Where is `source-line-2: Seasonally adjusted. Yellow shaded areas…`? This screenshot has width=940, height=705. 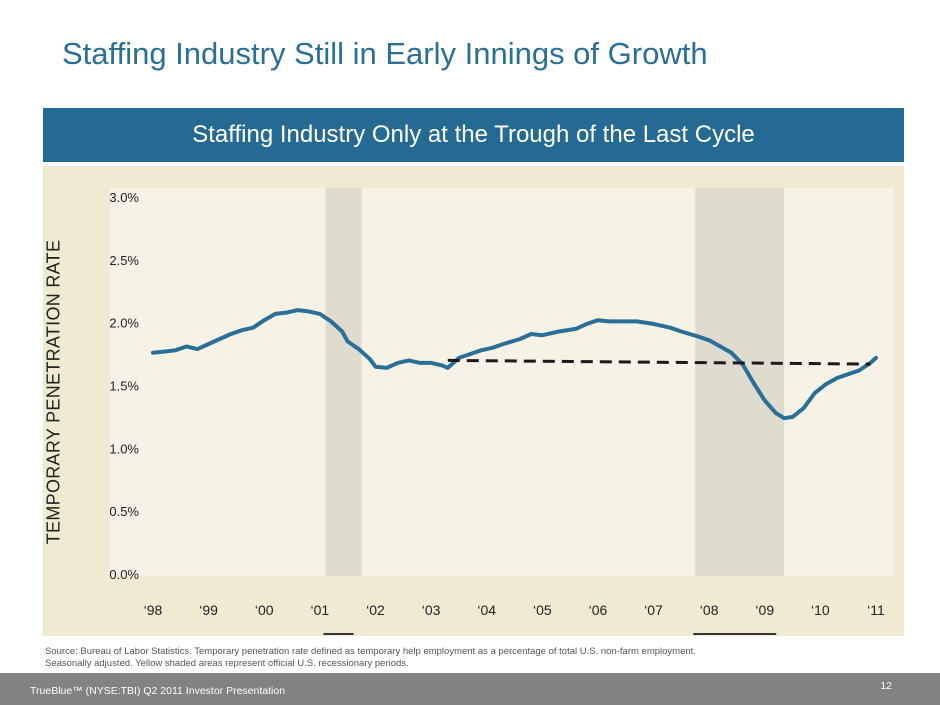 source-line-2: Seasonally adjusted. Yellow shaded areas… is located at coordinates (227, 663).